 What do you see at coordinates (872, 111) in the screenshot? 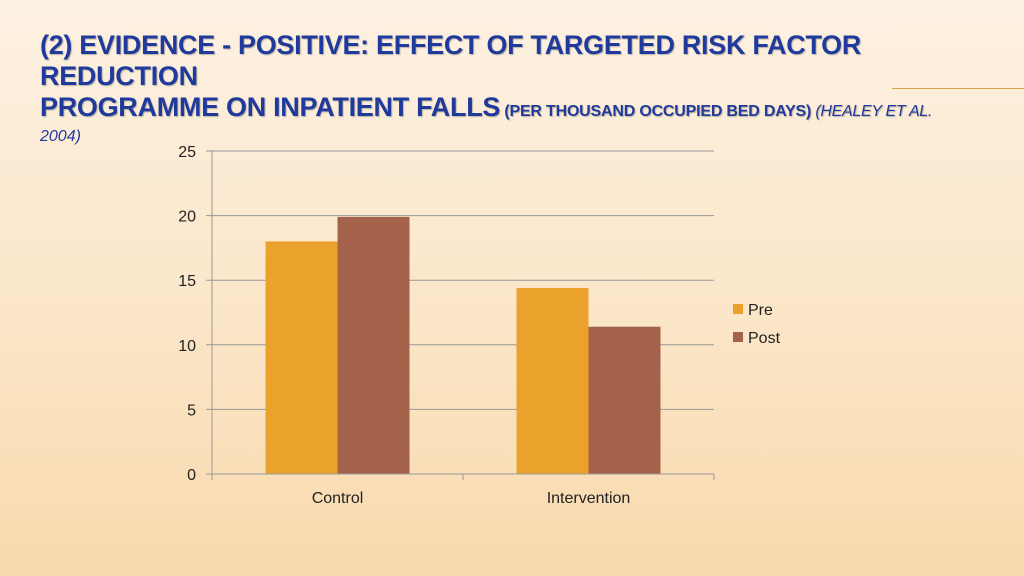
I see `title-citation: (Healey et al.` at bounding box center [872, 111].